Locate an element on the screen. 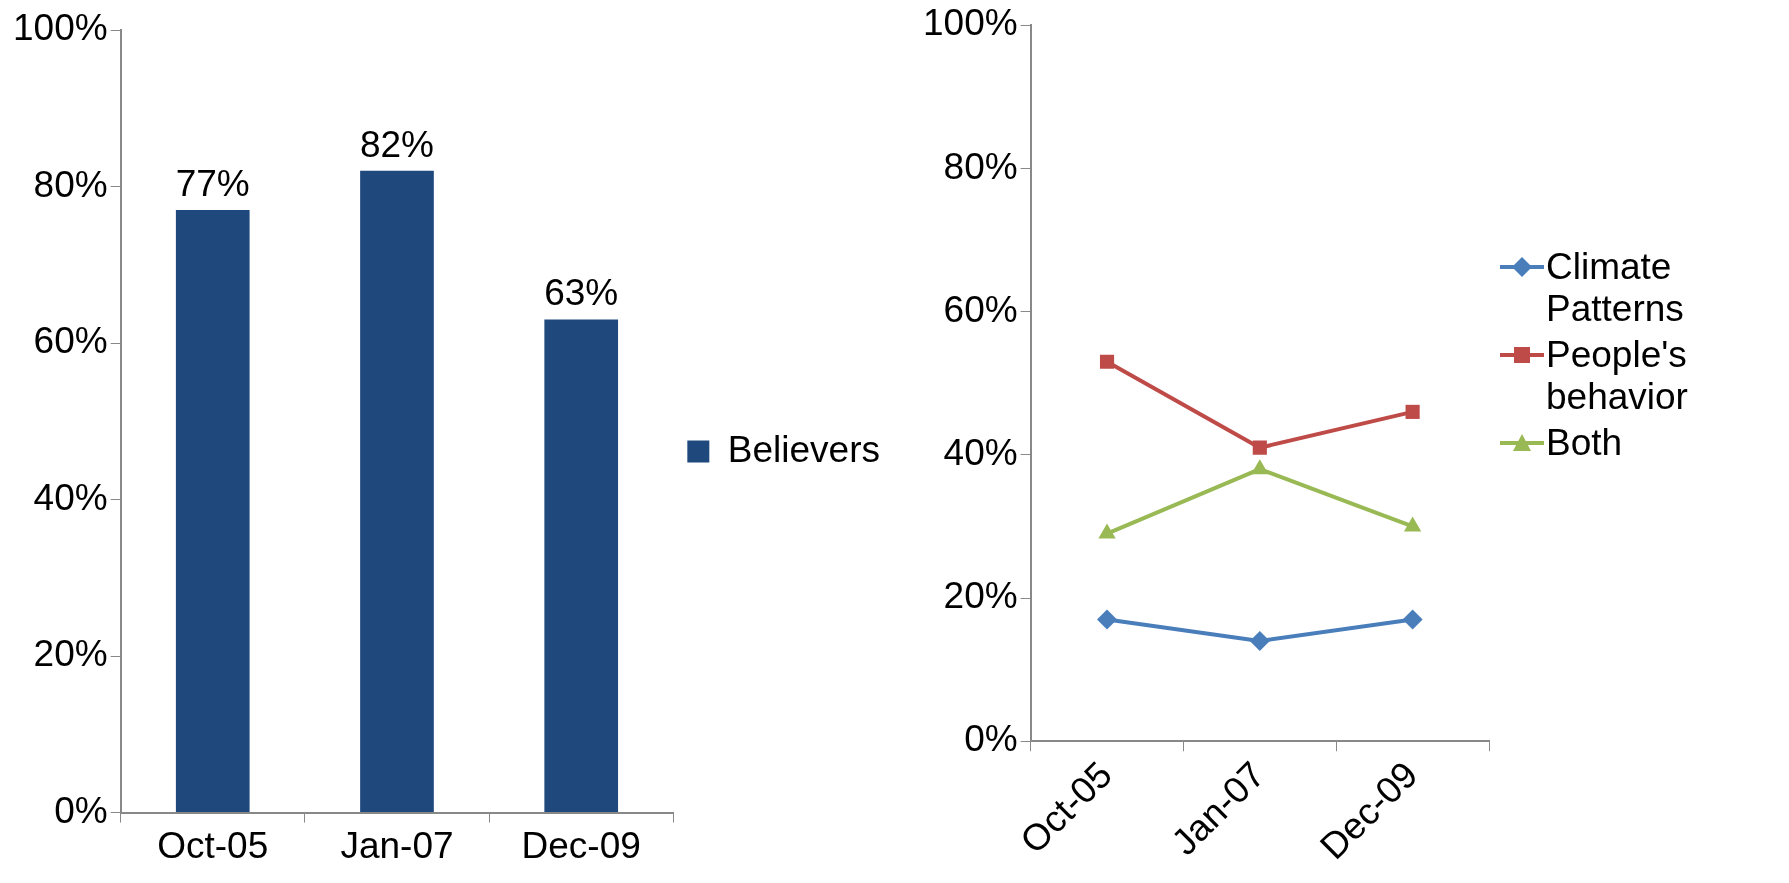 The width and height of the screenshot is (1789, 883). x-tick-label: Jan-07 is located at coordinates (397, 845).